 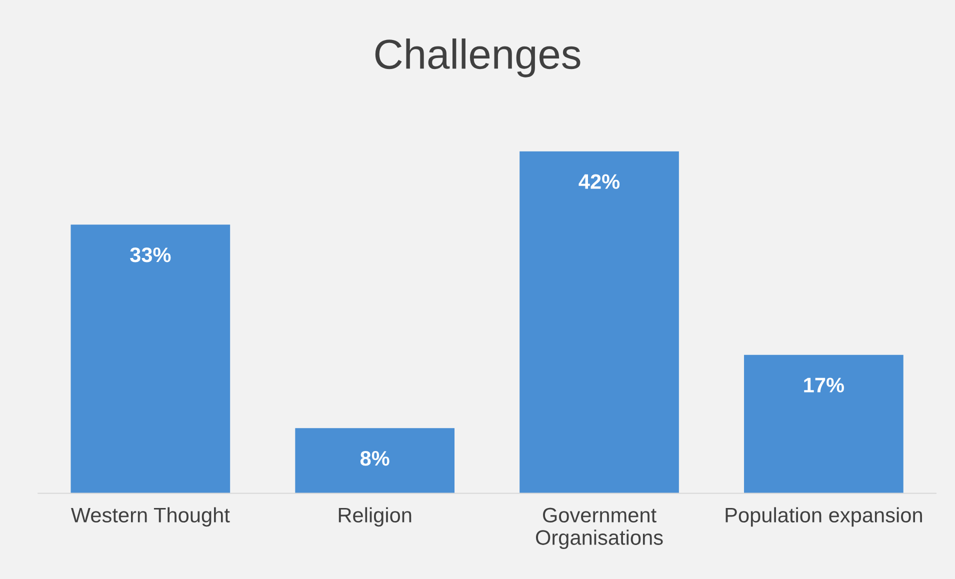 What do you see at coordinates (150, 254) in the screenshot?
I see `data-label: 33%` at bounding box center [150, 254].